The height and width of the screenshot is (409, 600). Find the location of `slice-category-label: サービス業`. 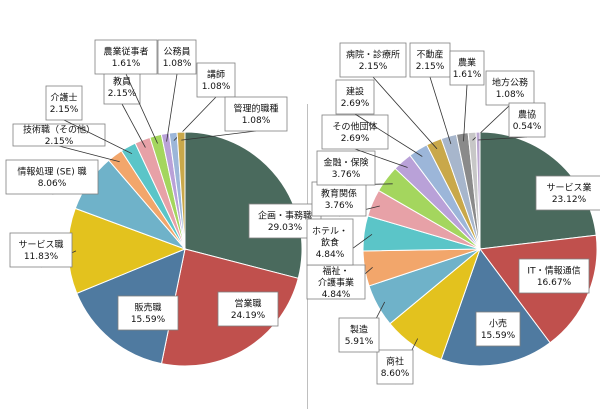

slice-category-label: サービス業 is located at coordinates (568, 188).